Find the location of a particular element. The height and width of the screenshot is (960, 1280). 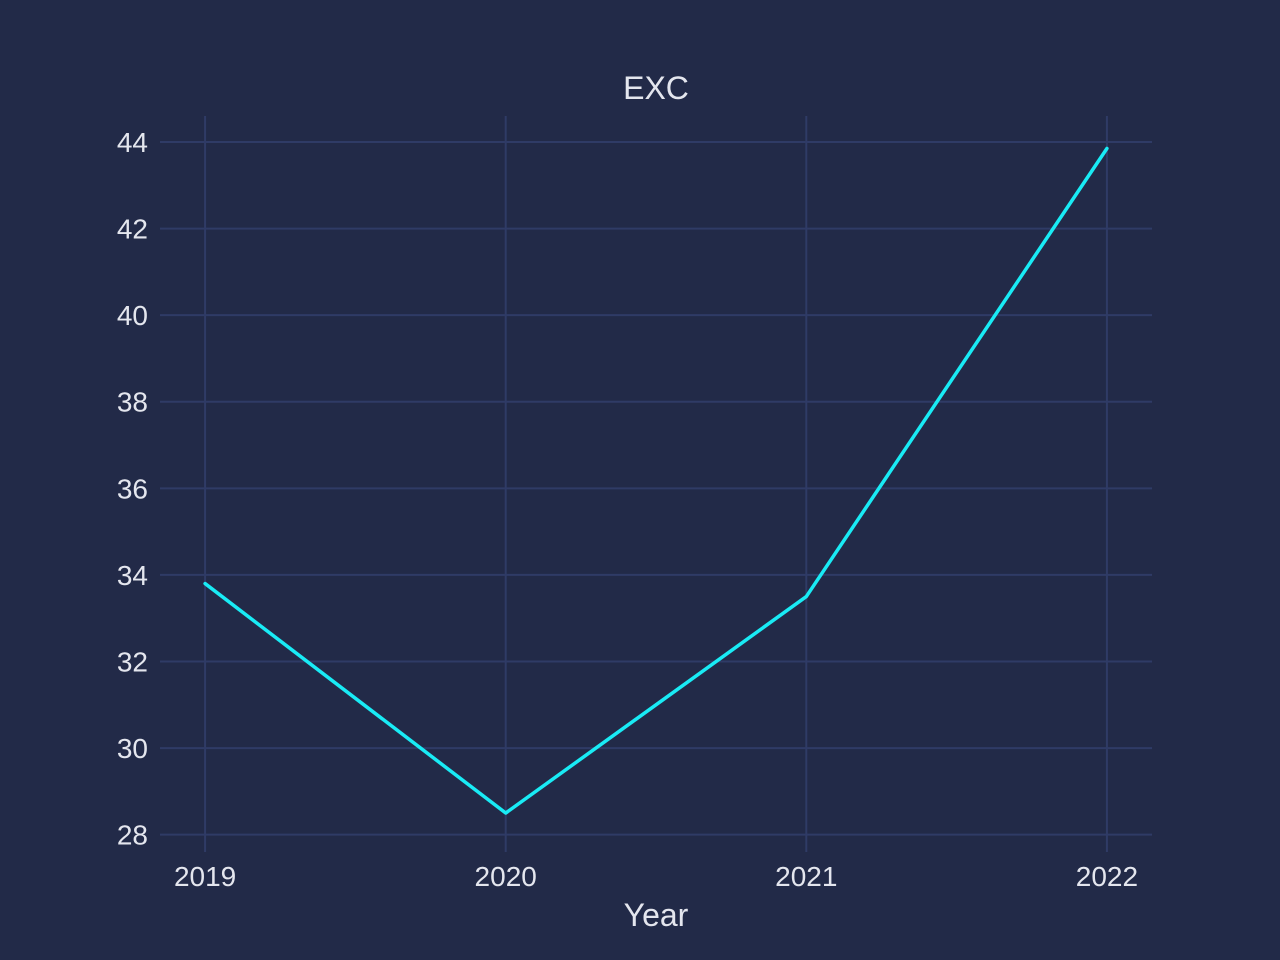

y-axis-ticks: 28 30 32 34 36 38 40 42 44 is located at coordinates (132, 489).